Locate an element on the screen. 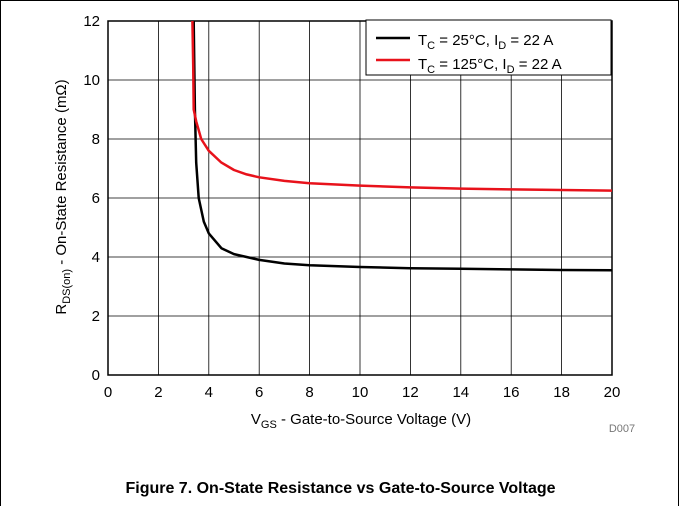  x-tick-label: 12 is located at coordinates (410, 392).